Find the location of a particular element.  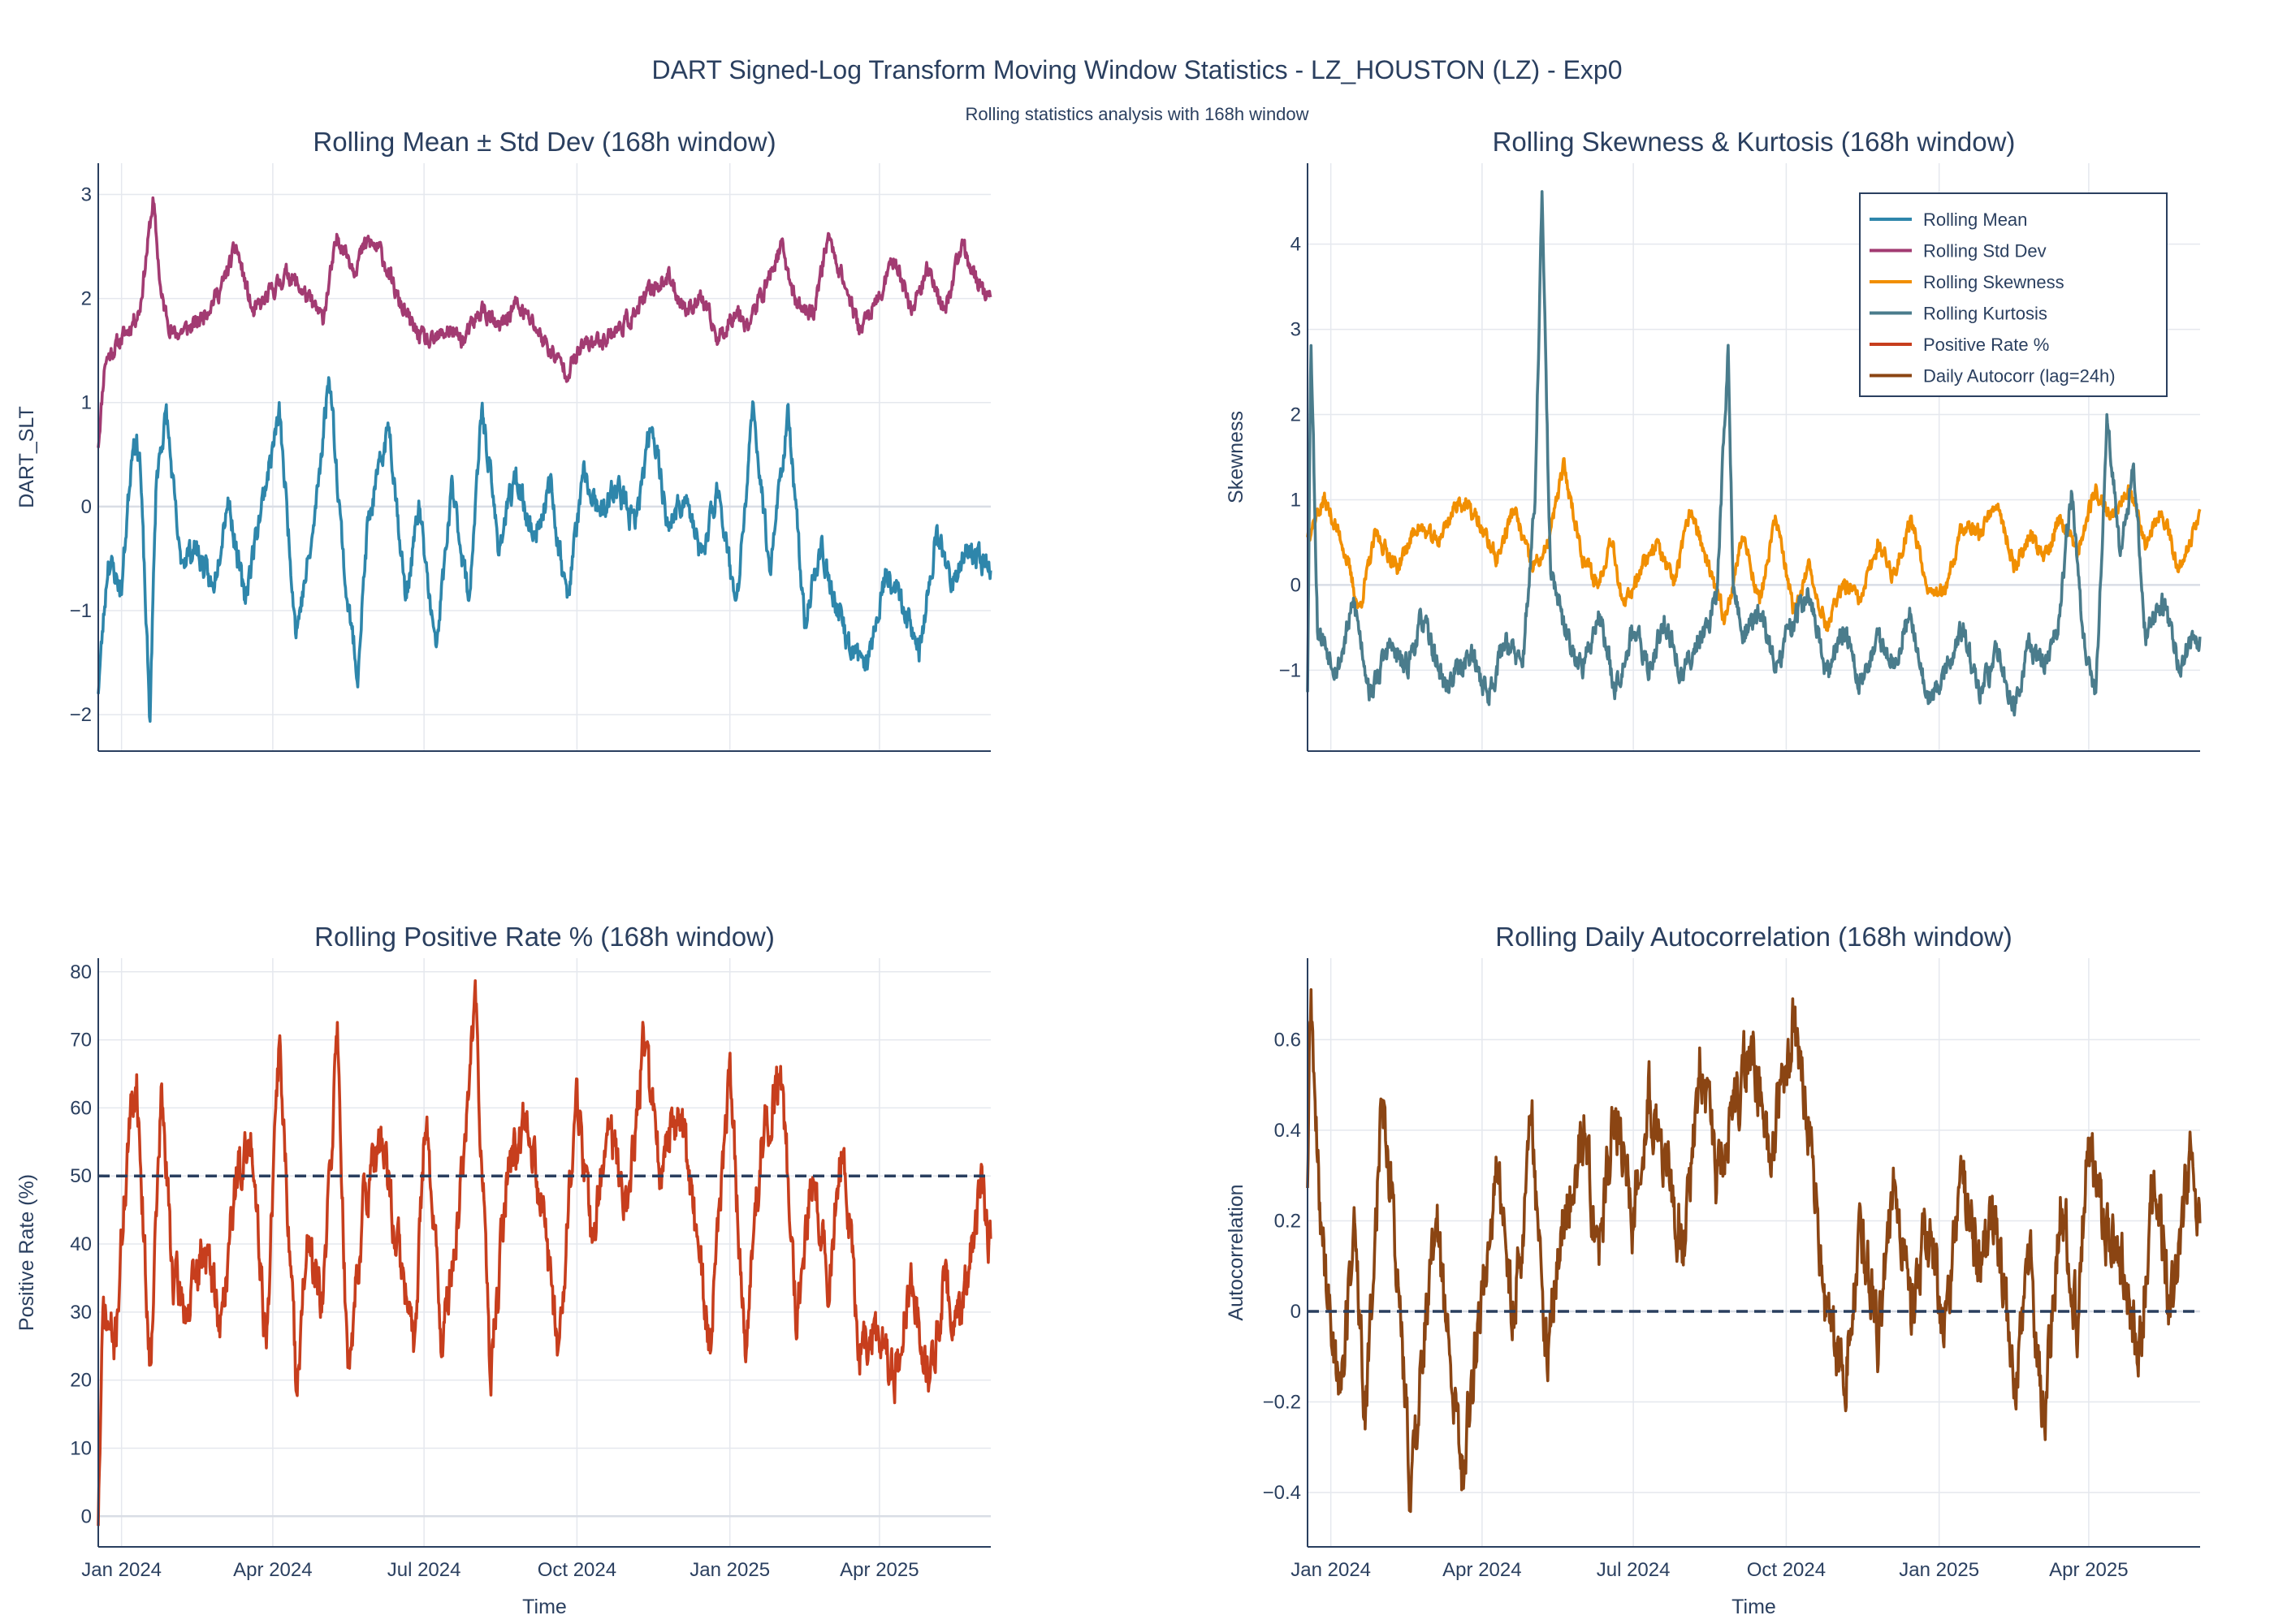

y-tick-label: 4 is located at coordinates (1295, 245).